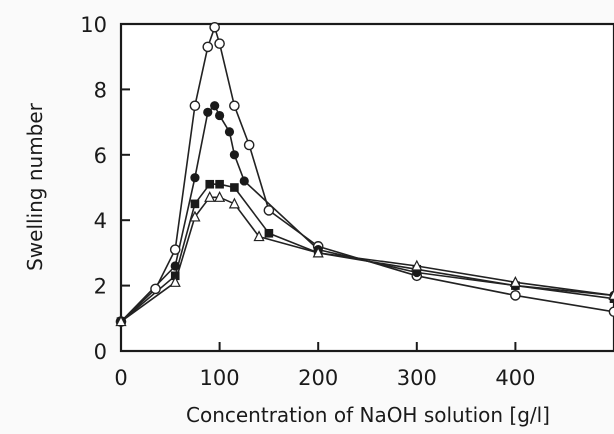 This screenshot has width=614, height=434. I want to click on x-tick-label: 0, so click(120, 378).